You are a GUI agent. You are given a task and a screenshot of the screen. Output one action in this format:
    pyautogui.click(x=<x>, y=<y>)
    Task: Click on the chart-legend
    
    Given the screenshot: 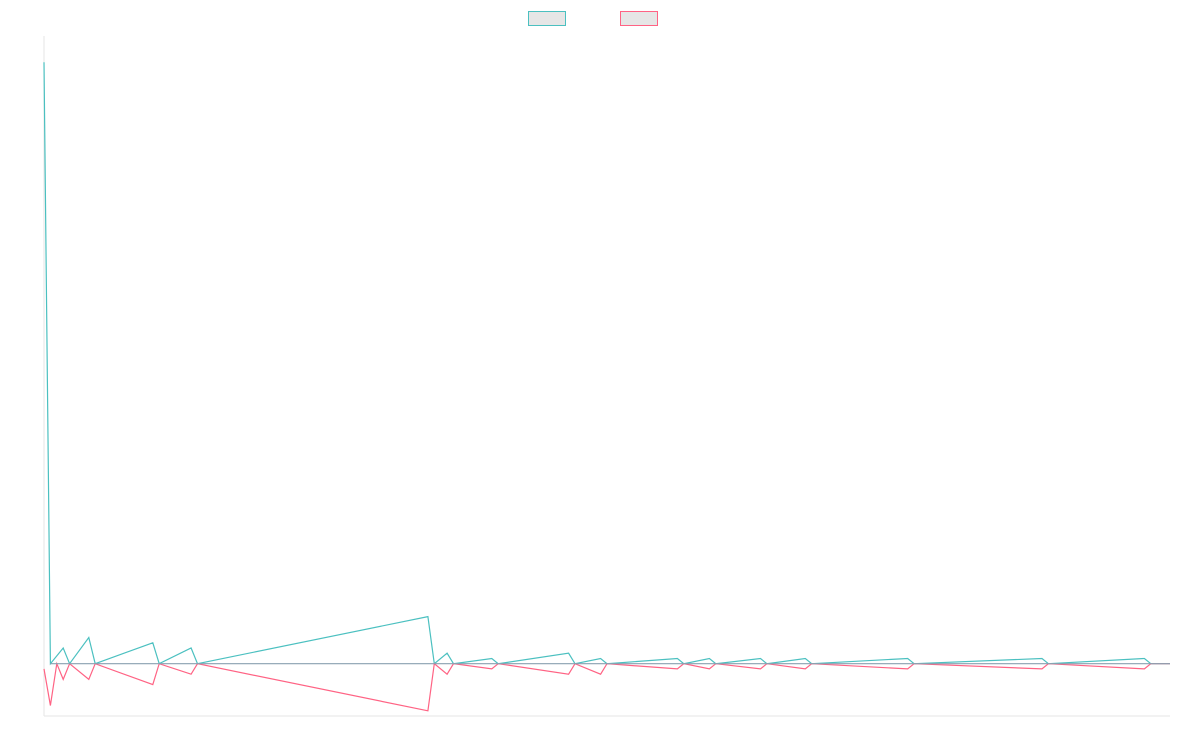 What is the action you would take?
    pyautogui.click(x=600, y=18)
    